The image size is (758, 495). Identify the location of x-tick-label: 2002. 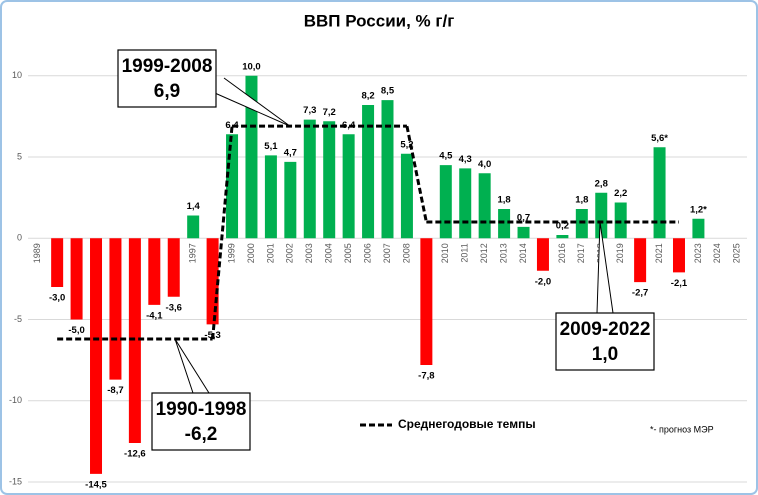
(290, 253).